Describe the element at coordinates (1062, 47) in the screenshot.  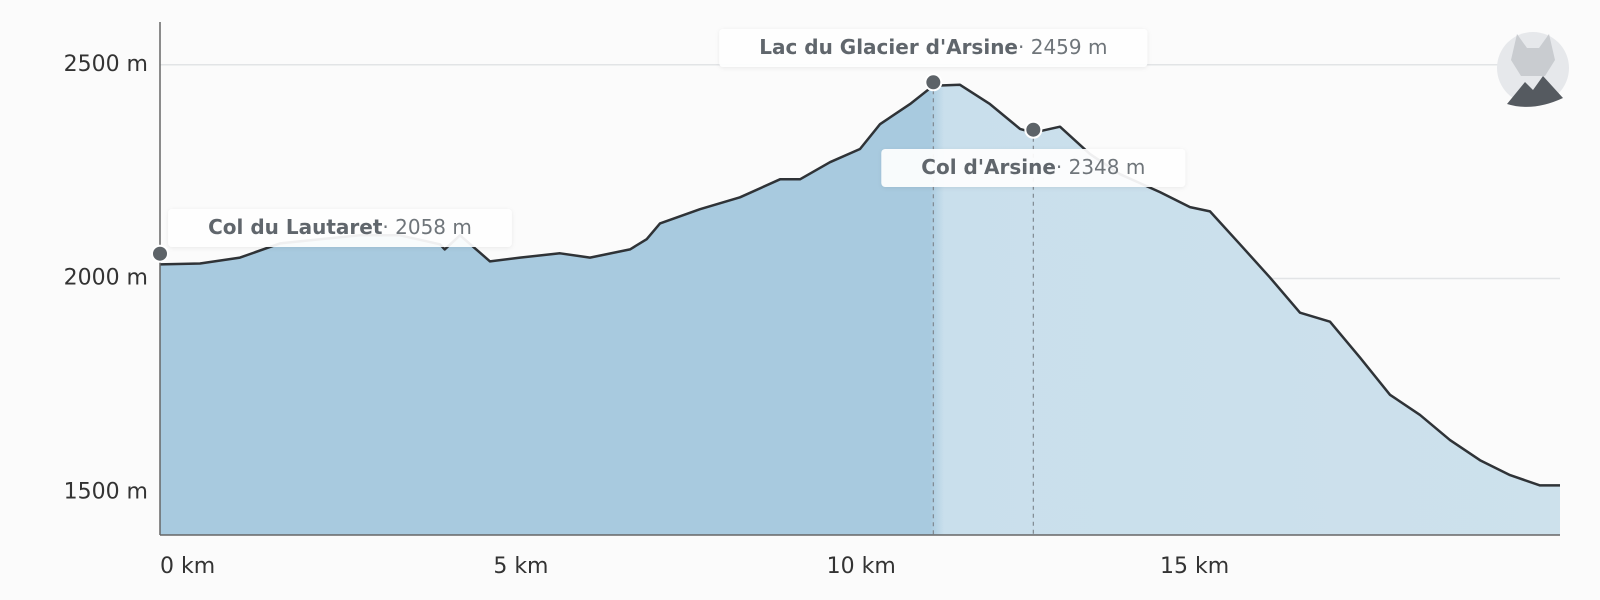
I see `annotation-value: · 2459 m` at that location.